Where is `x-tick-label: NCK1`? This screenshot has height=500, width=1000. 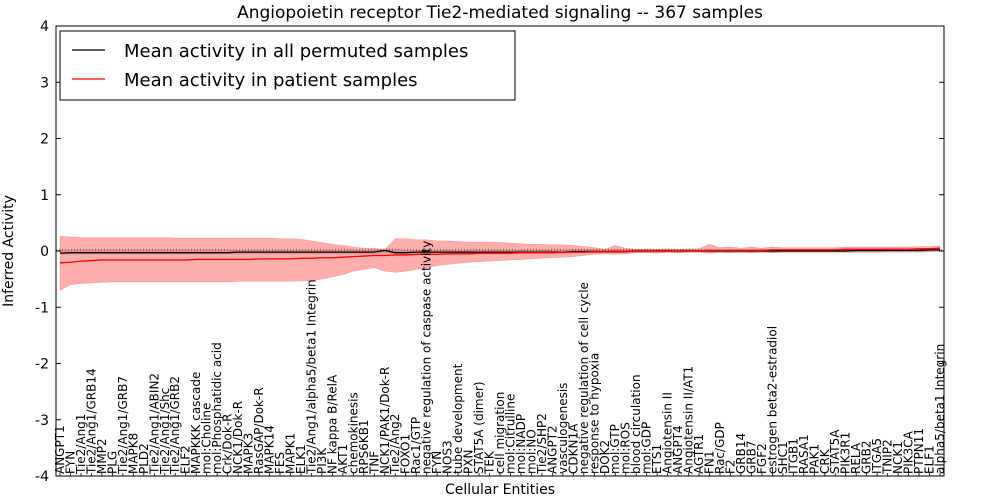 x-tick-label: NCK1 is located at coordinates (898, 457).